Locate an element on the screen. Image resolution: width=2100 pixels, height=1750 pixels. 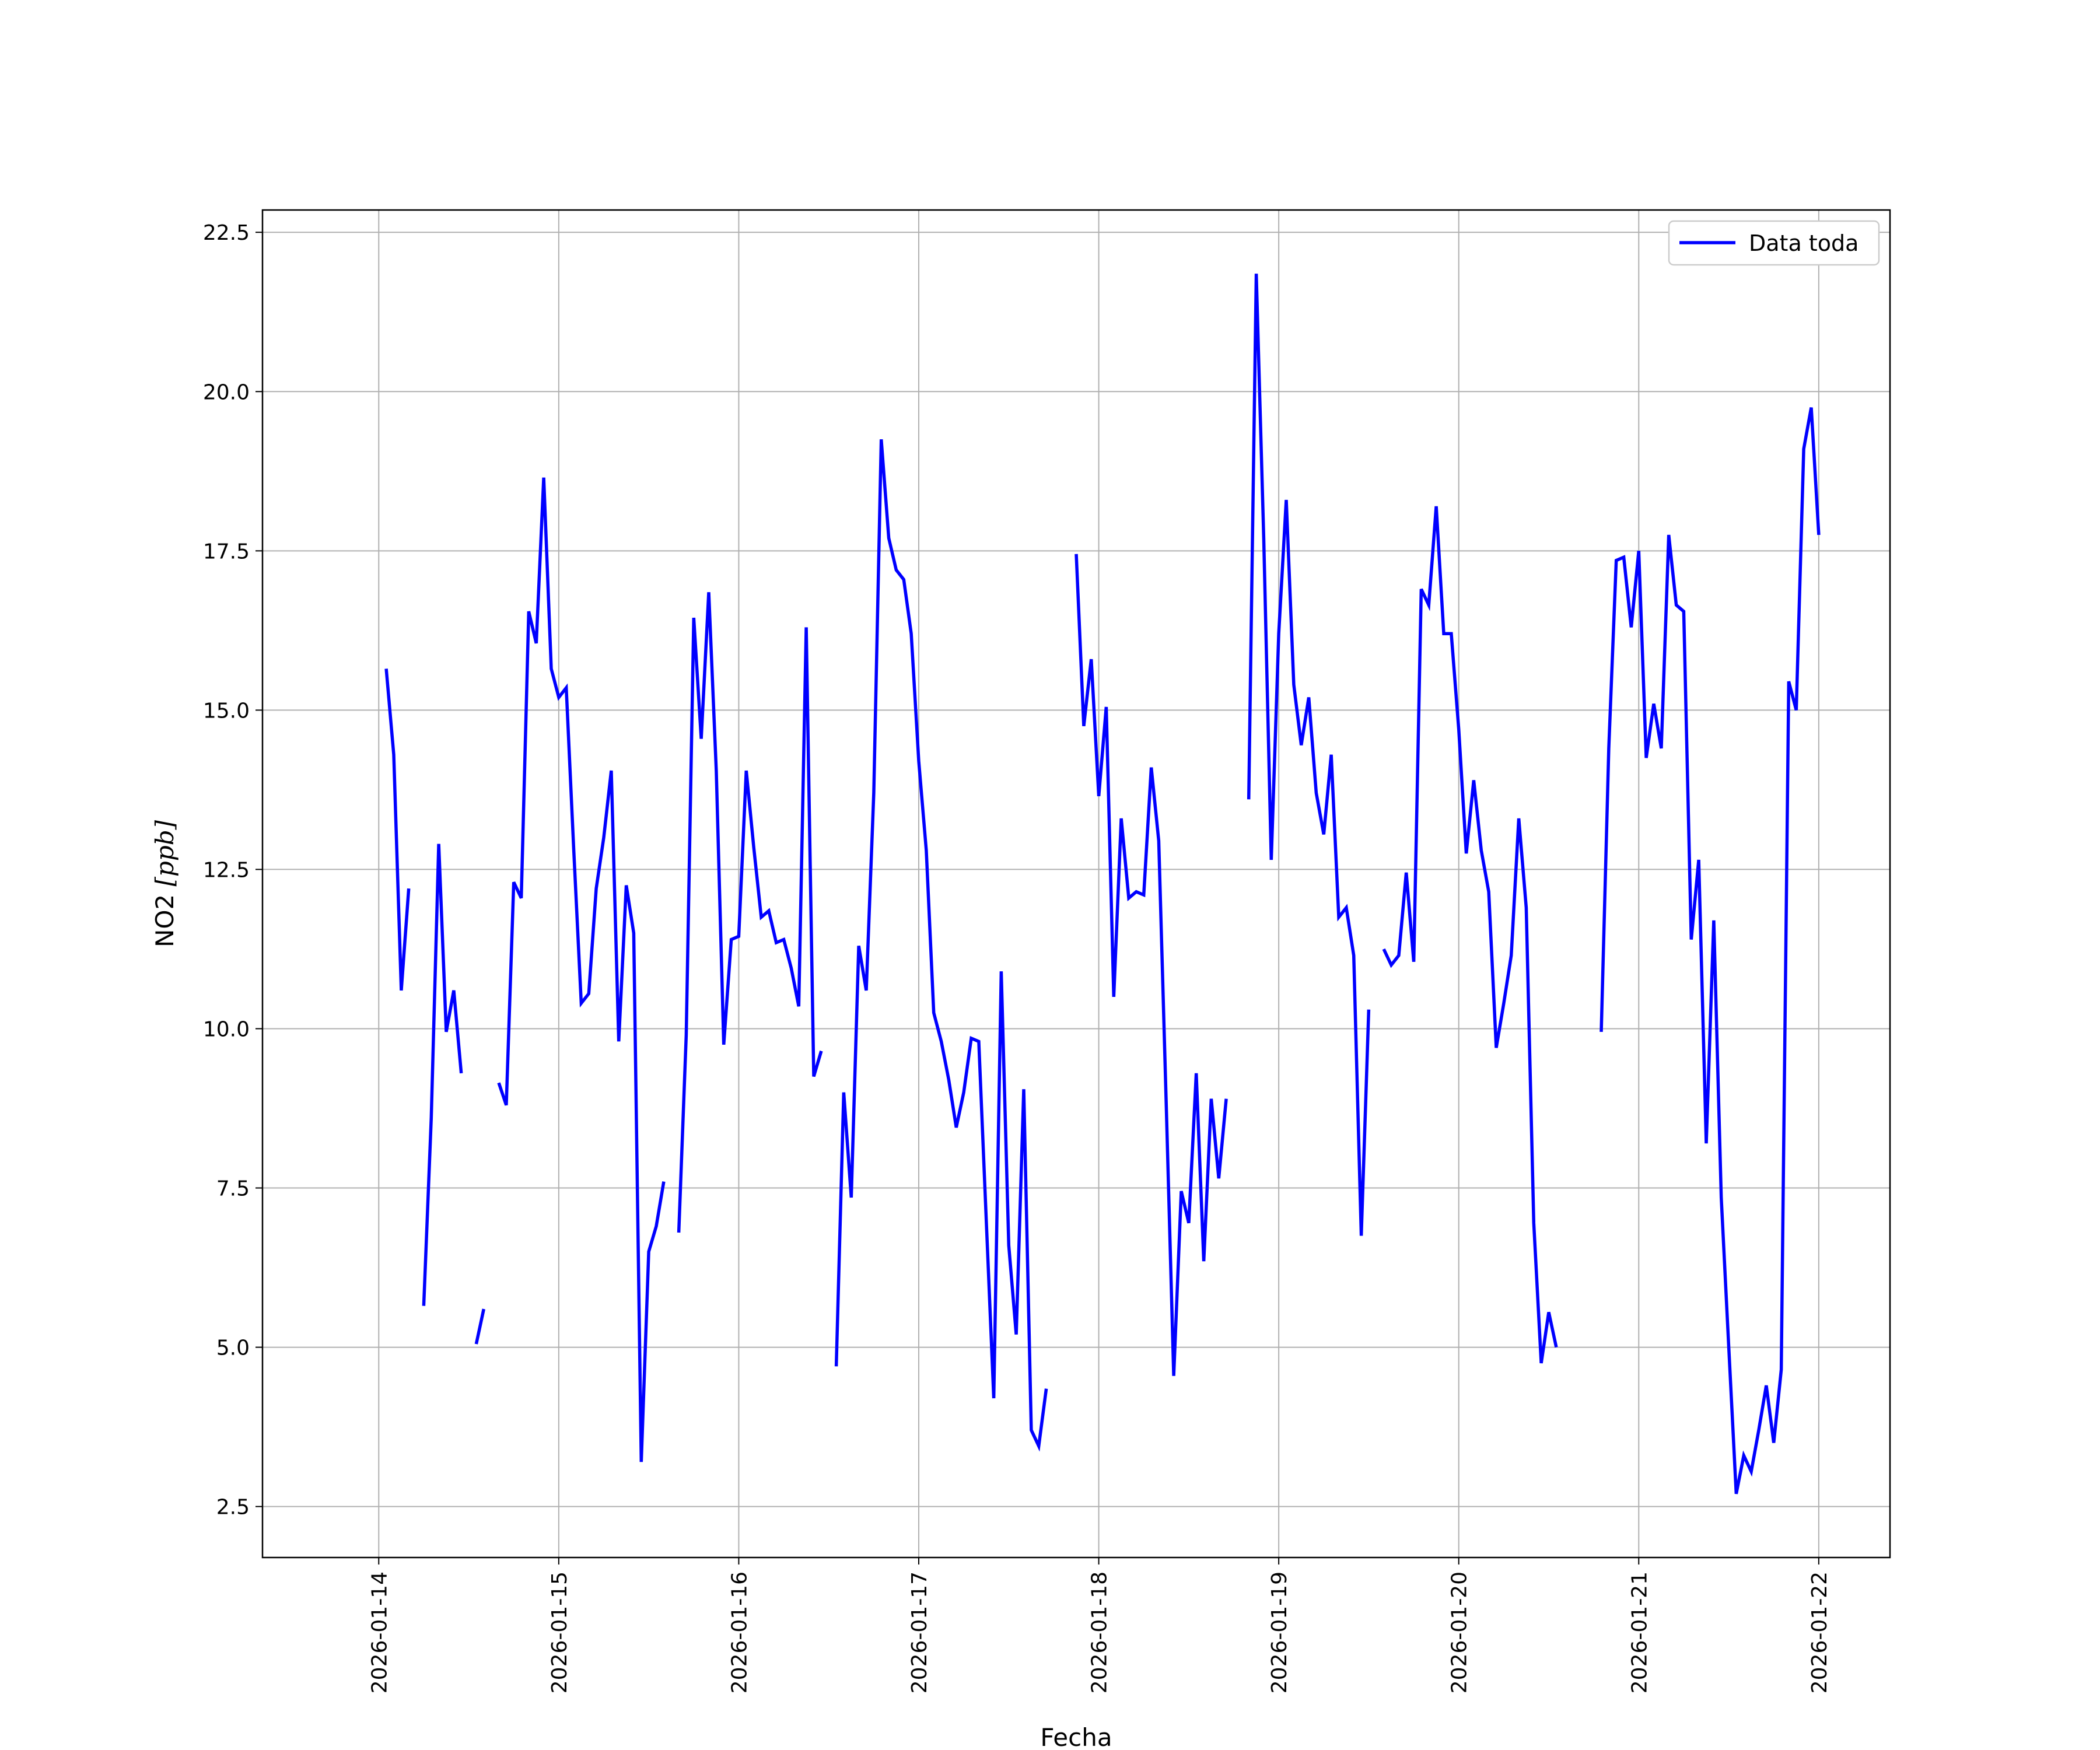
y-axis-label: NO2 [ppb] is located at coordinates (164, 883).